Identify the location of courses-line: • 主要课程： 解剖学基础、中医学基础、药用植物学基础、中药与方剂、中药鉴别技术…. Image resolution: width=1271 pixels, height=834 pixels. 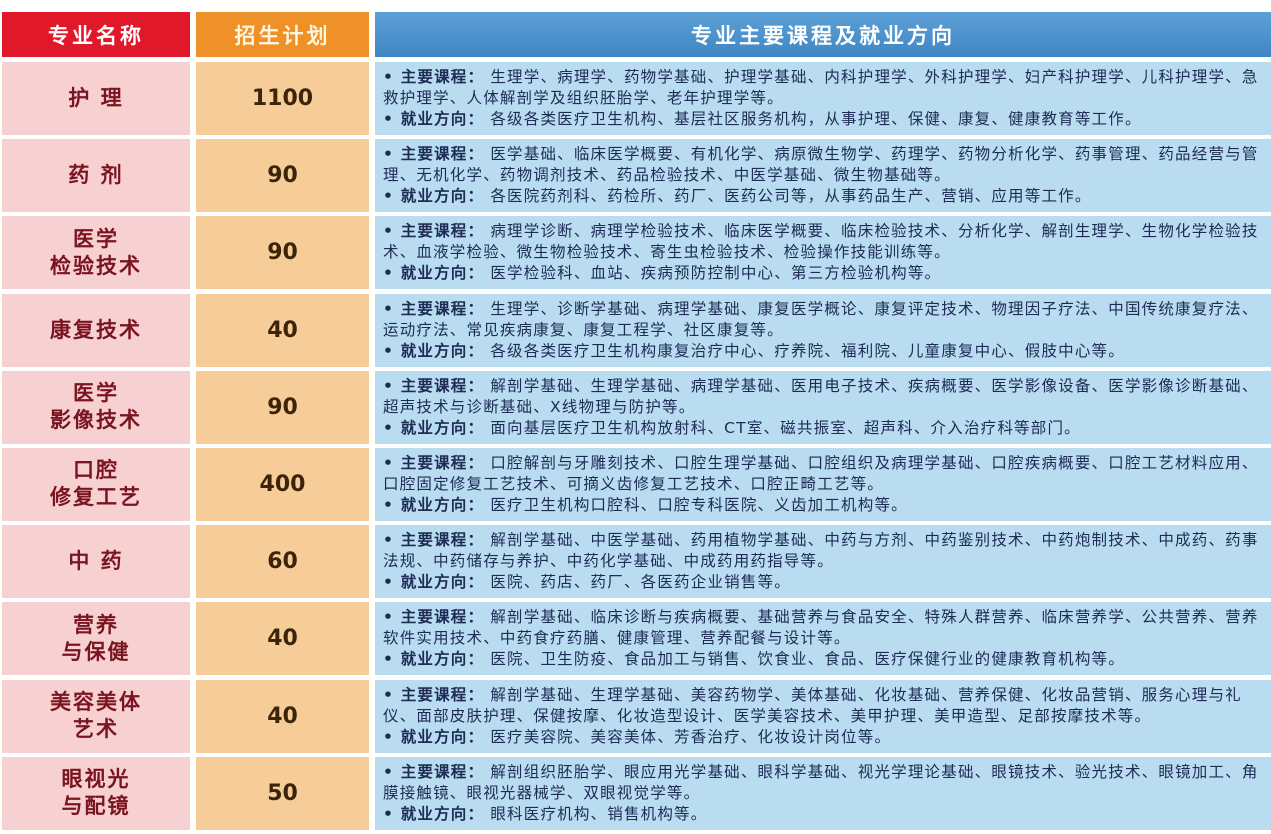
(823, 551).